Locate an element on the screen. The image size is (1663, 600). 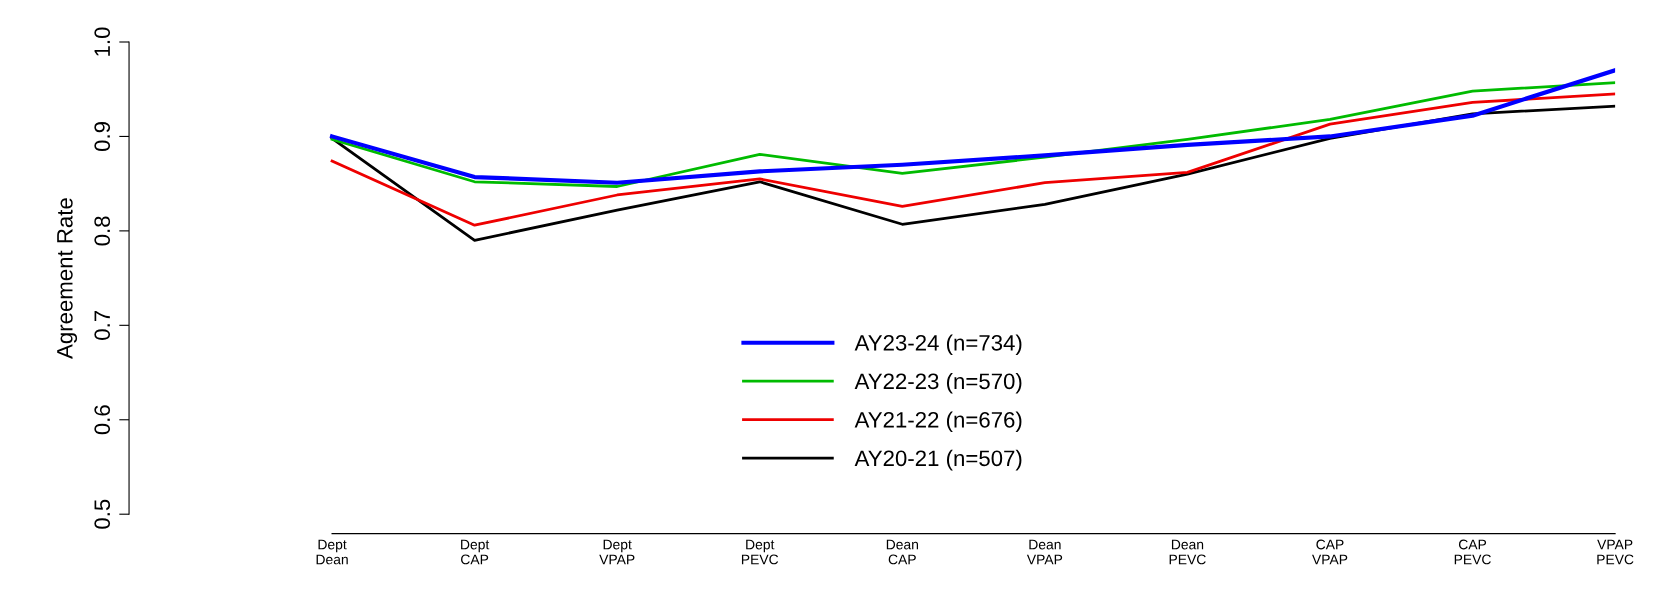
y-tick-label: 0.9 is located at coordinates (102, 137).